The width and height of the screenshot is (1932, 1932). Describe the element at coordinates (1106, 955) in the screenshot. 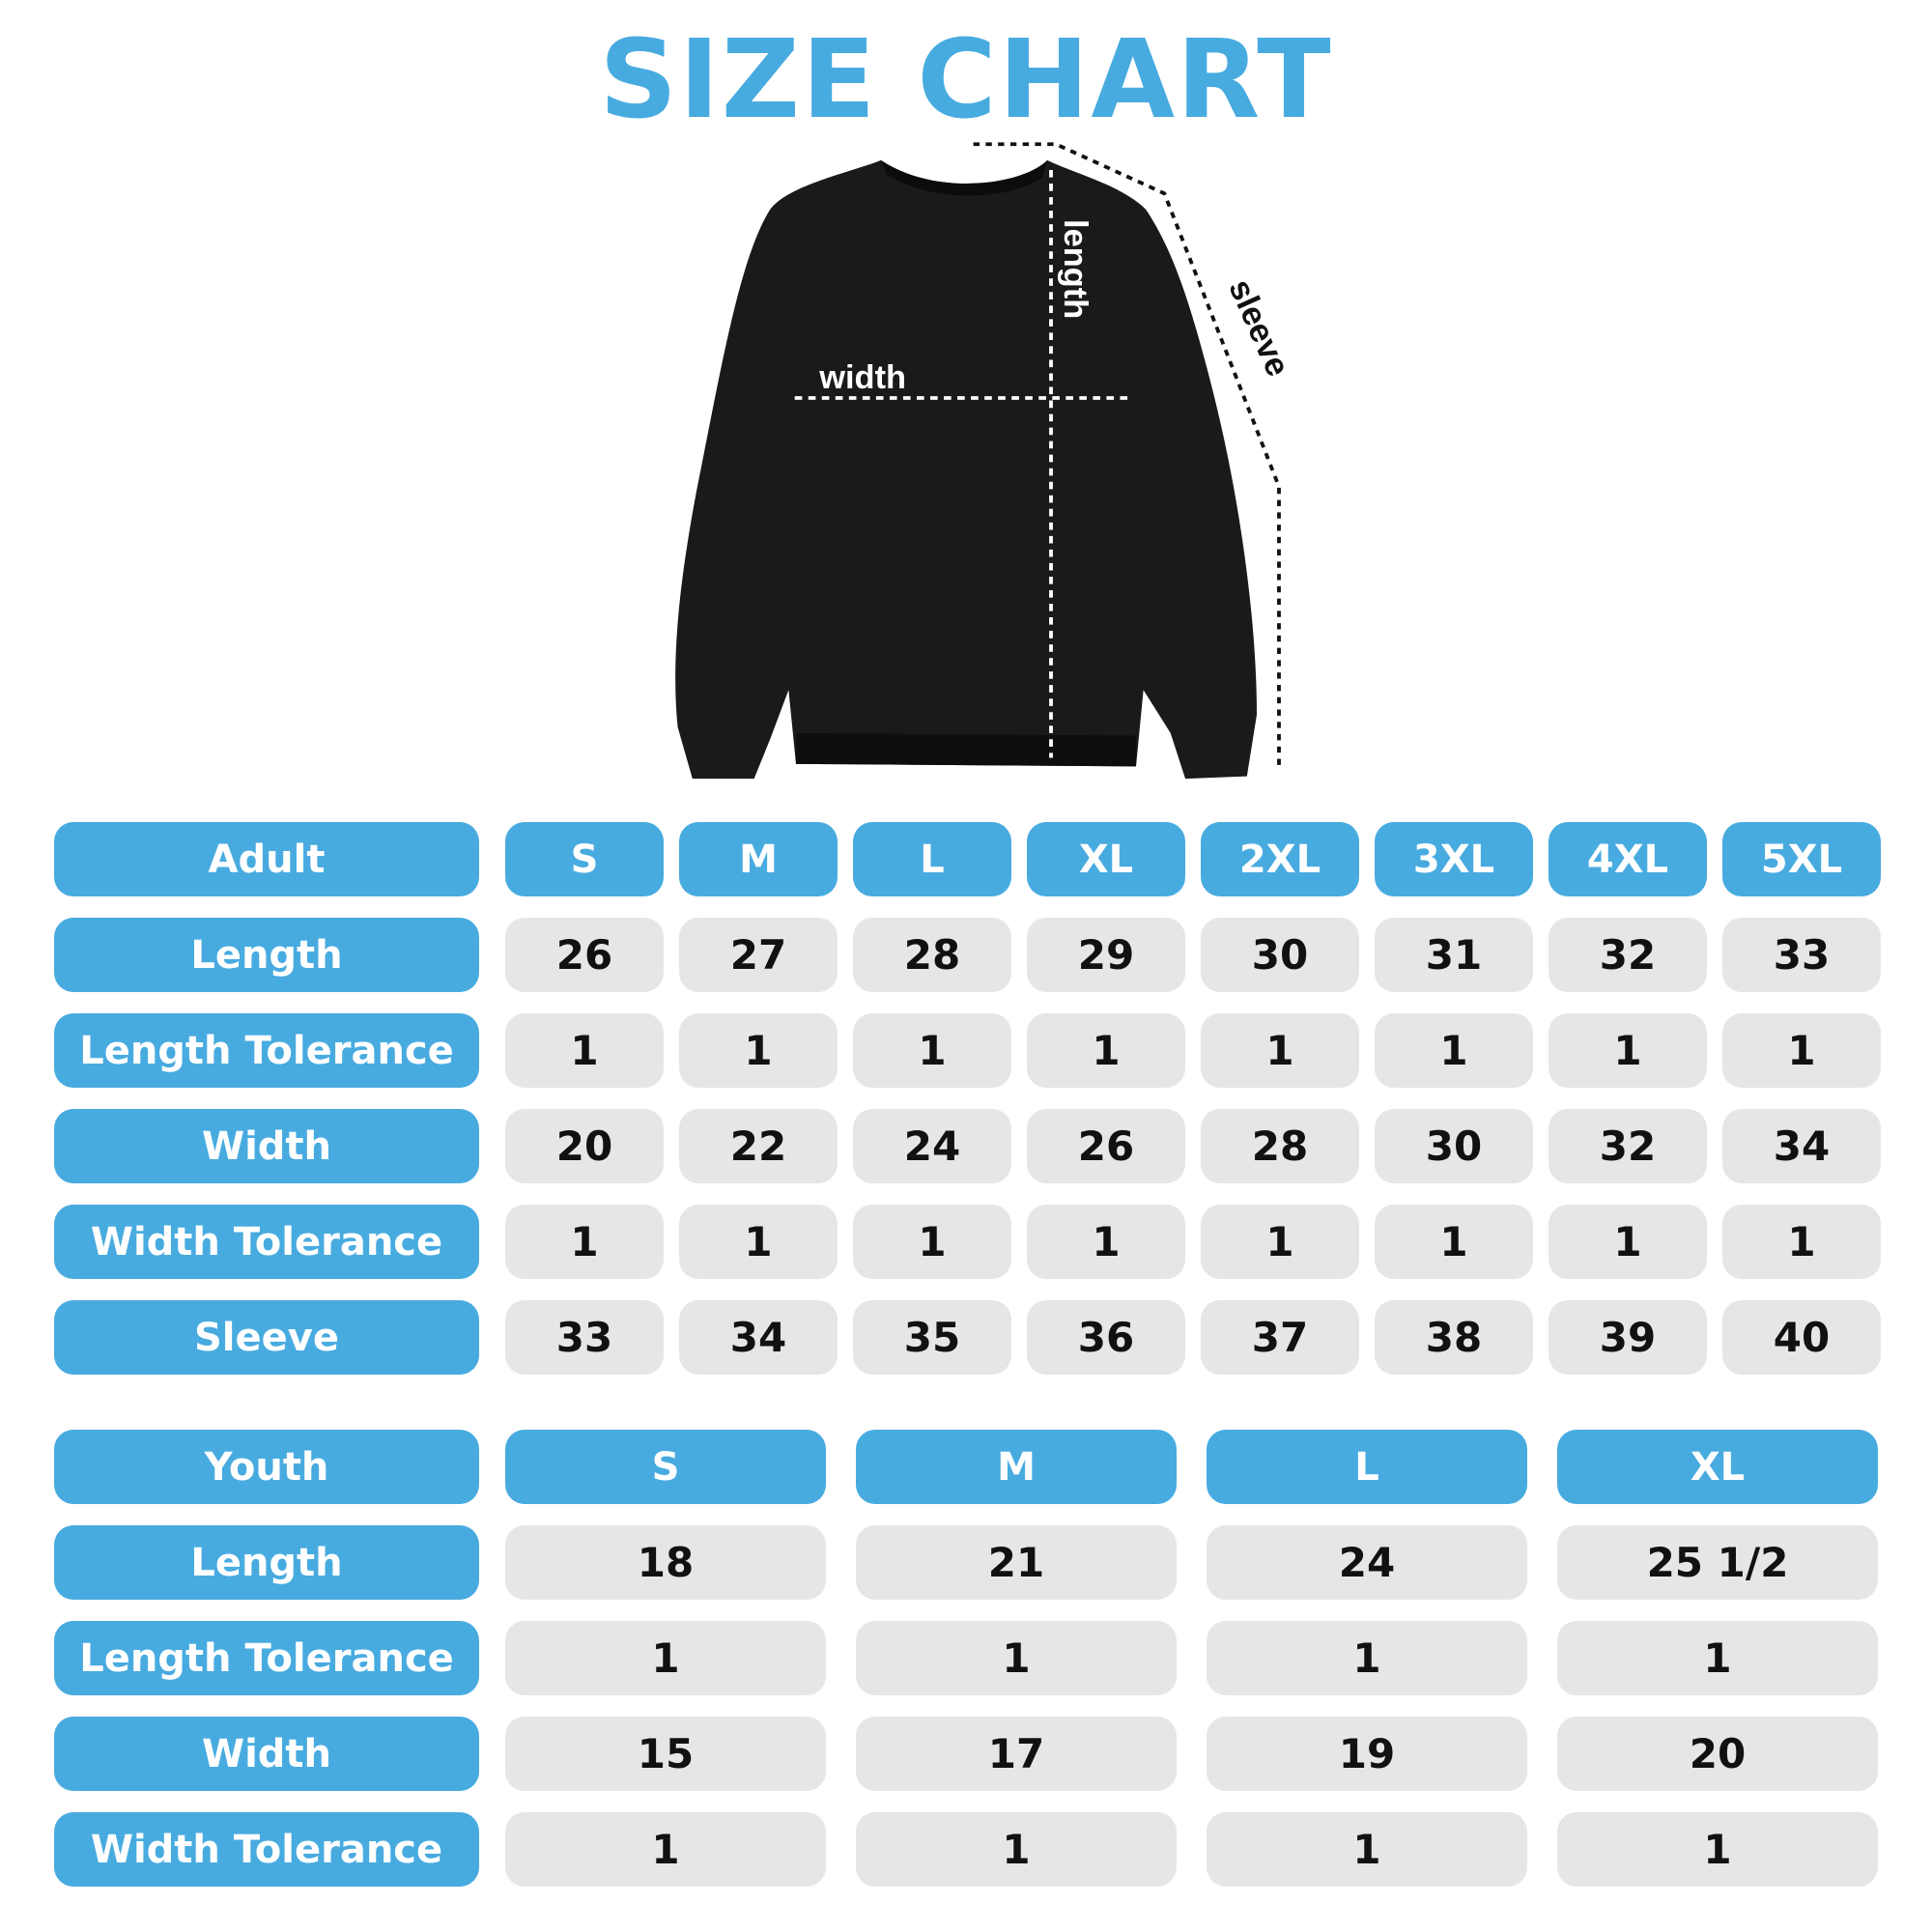

I see `adult-value-cell: 29` at that location.